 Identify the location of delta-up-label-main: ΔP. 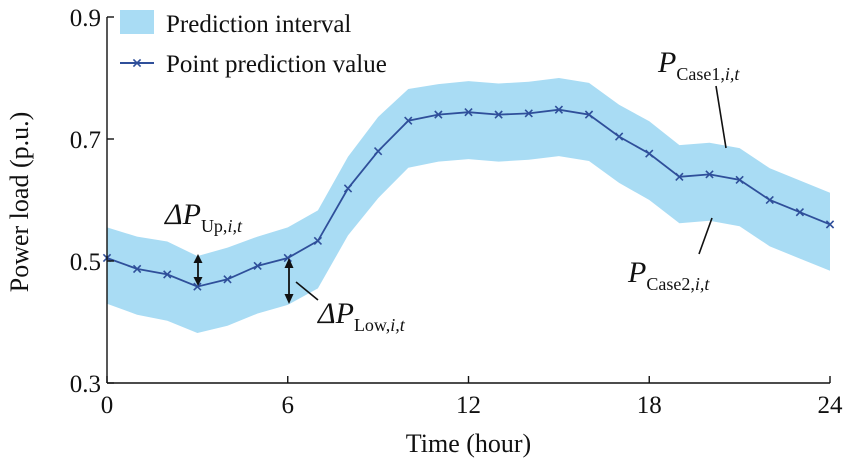
(182, 214).